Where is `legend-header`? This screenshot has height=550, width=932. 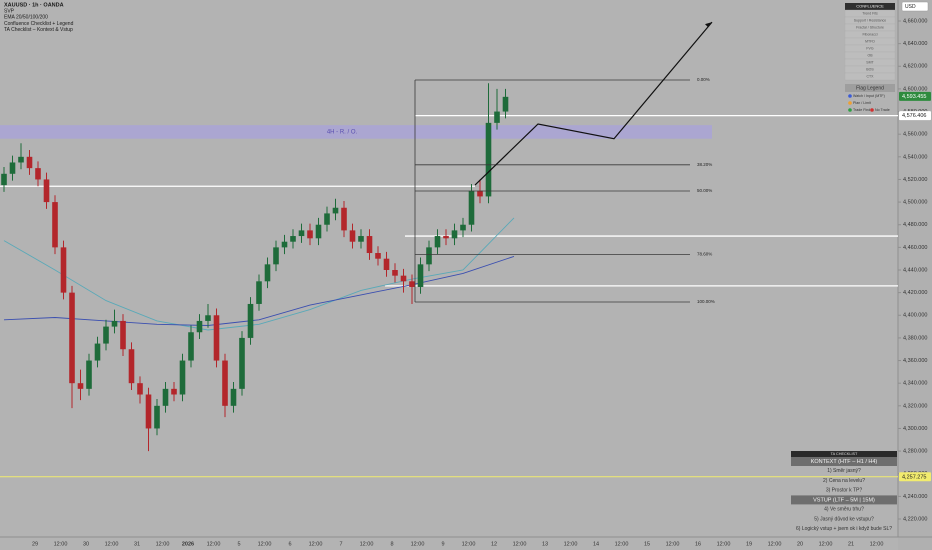 legend-header is located at coordinates (870, 88).